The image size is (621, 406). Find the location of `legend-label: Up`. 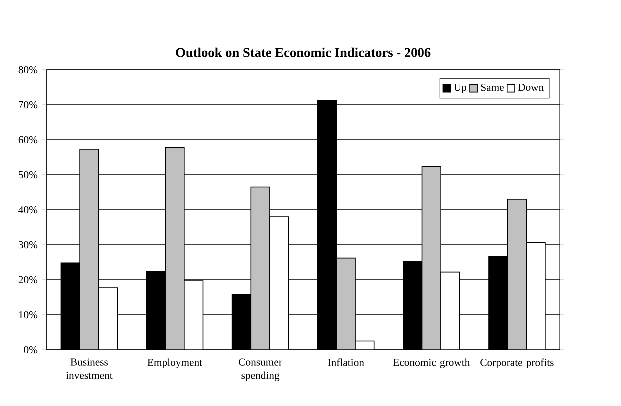

legend-label: Up is located at coordinates (460, 89).